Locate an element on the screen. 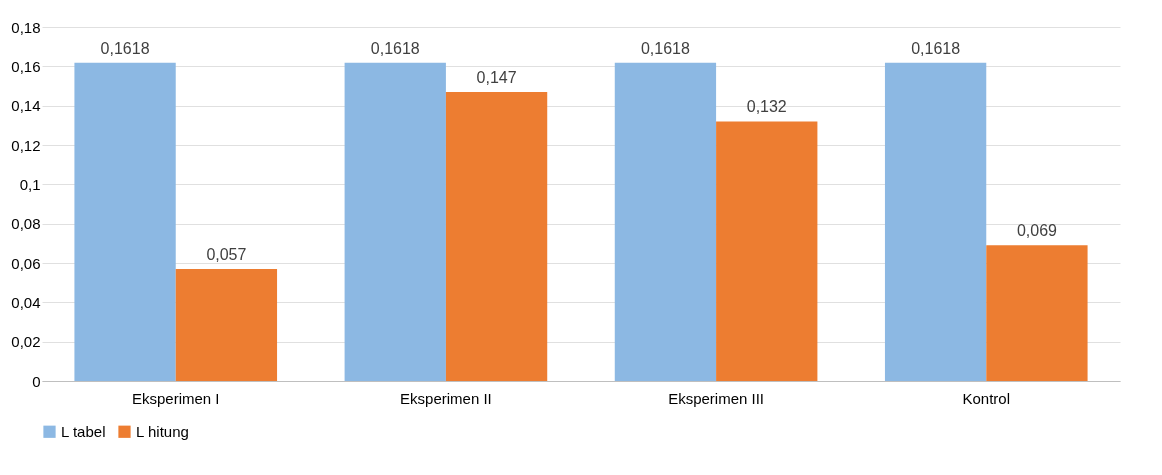 The image size is (1162, 475). y-tick-label: 0,02 is located at coordinates (26, 342).